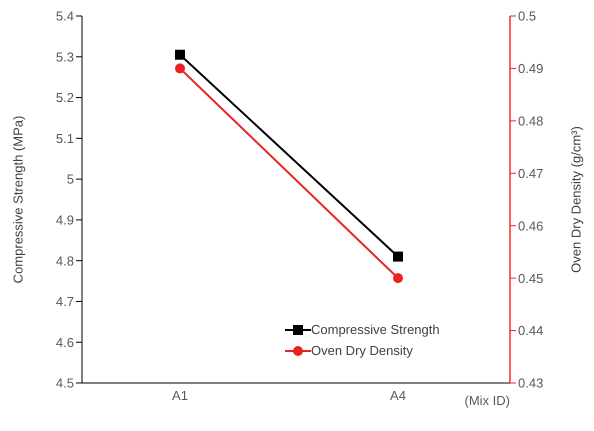 The image size is (594, 431). I want to click on y2-tick-label: 0.49, so click(531, 68).